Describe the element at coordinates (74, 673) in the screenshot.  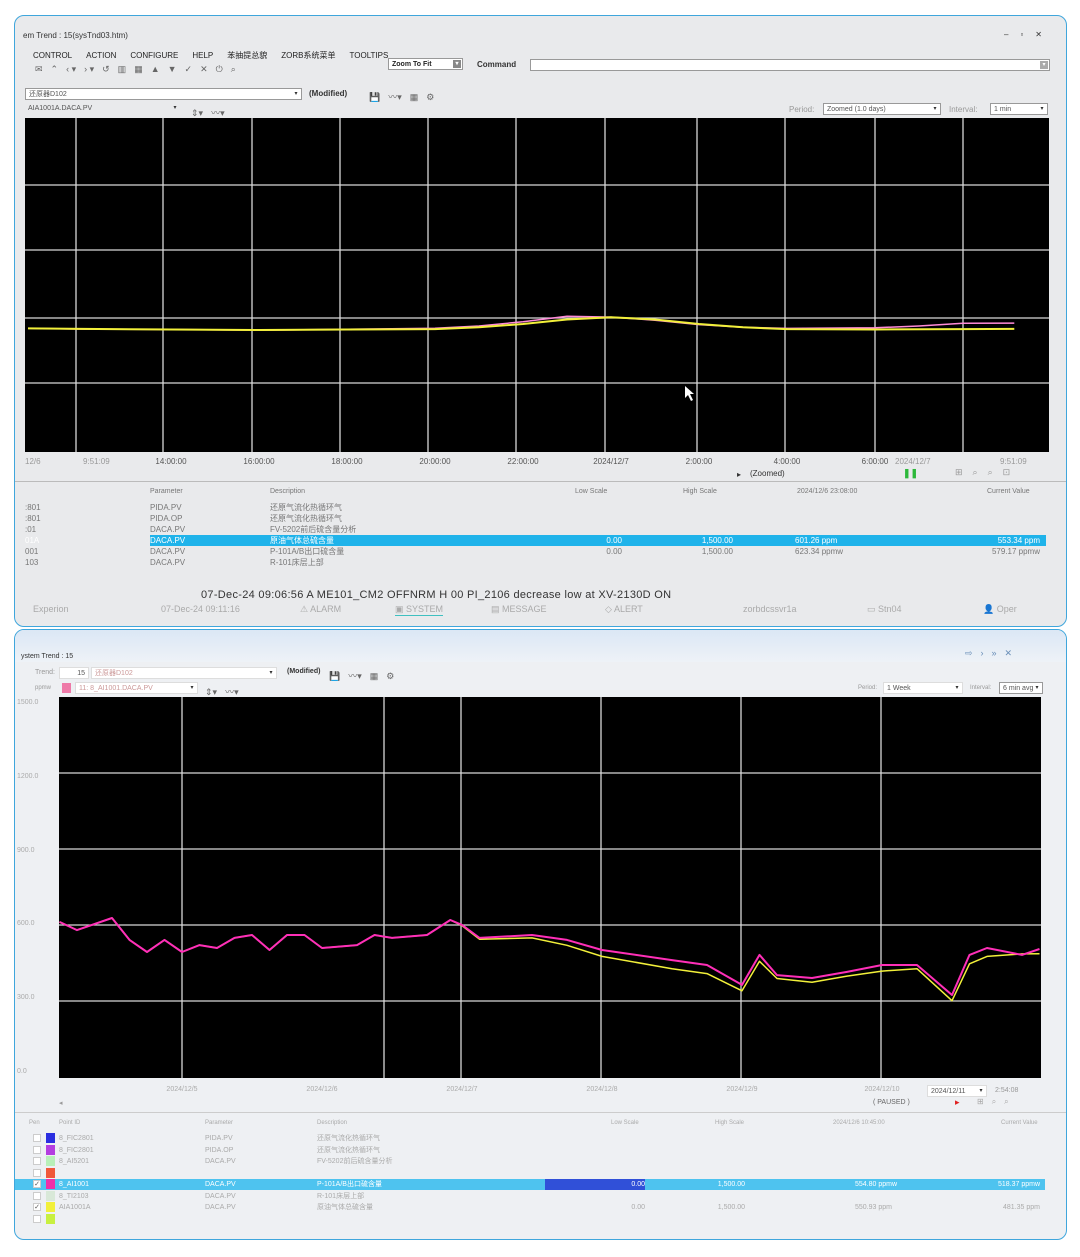
I see `trend-number-input: 15` at that location.